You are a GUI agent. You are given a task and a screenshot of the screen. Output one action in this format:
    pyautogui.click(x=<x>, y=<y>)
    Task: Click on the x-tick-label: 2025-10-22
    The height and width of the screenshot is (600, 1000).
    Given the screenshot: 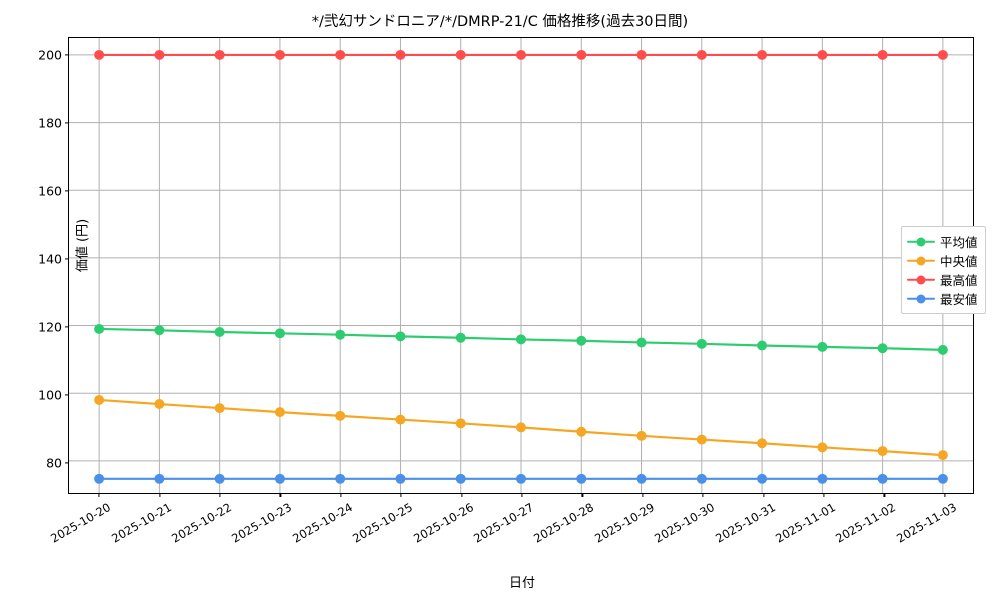 What is the action you would take?
    pyautogui.click(x=201, y=523)
    